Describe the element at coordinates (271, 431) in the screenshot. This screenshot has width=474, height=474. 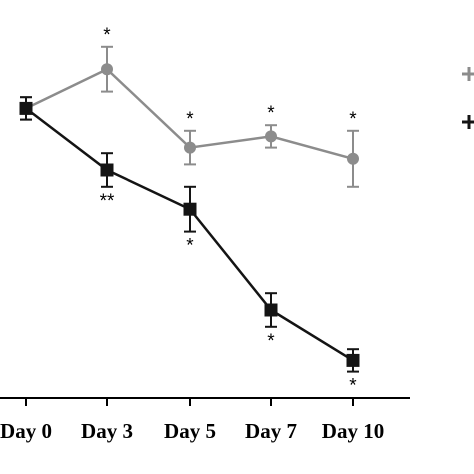
I see `x-tick-label: Day 7` at that location.